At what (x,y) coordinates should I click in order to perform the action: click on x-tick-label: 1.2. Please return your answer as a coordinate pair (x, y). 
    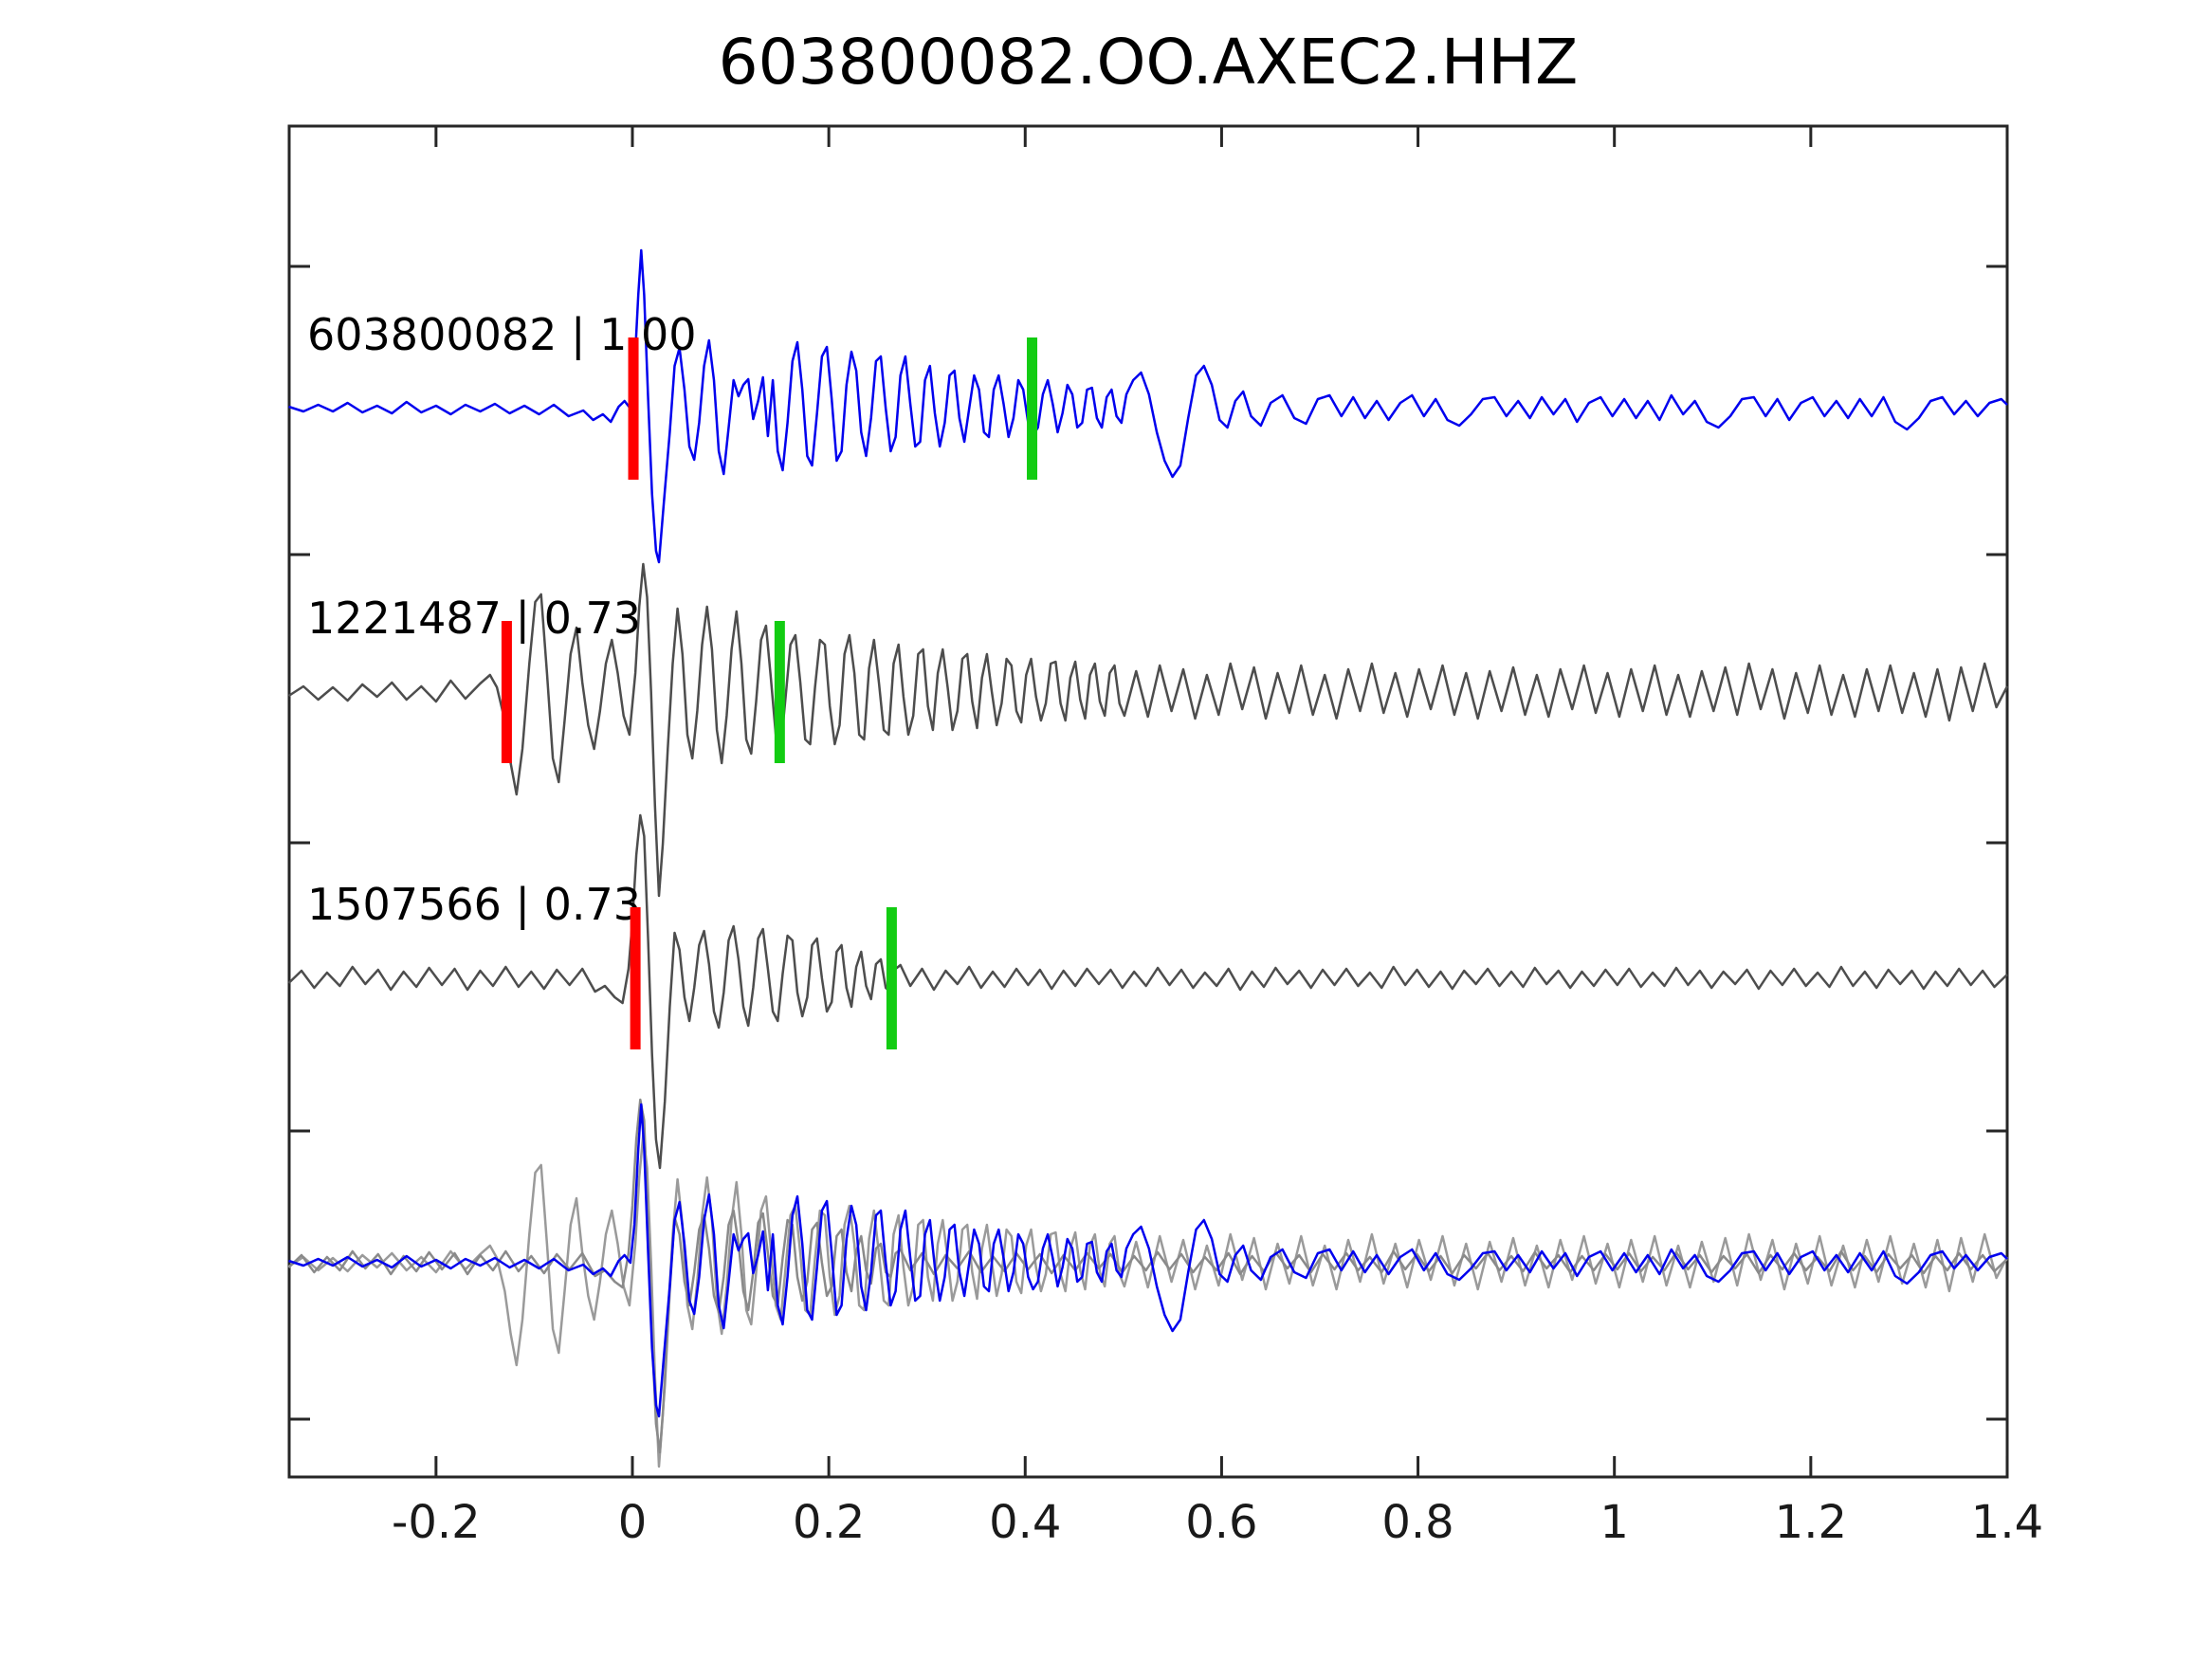
    Looking at the image, I should click on (1811, 1522).